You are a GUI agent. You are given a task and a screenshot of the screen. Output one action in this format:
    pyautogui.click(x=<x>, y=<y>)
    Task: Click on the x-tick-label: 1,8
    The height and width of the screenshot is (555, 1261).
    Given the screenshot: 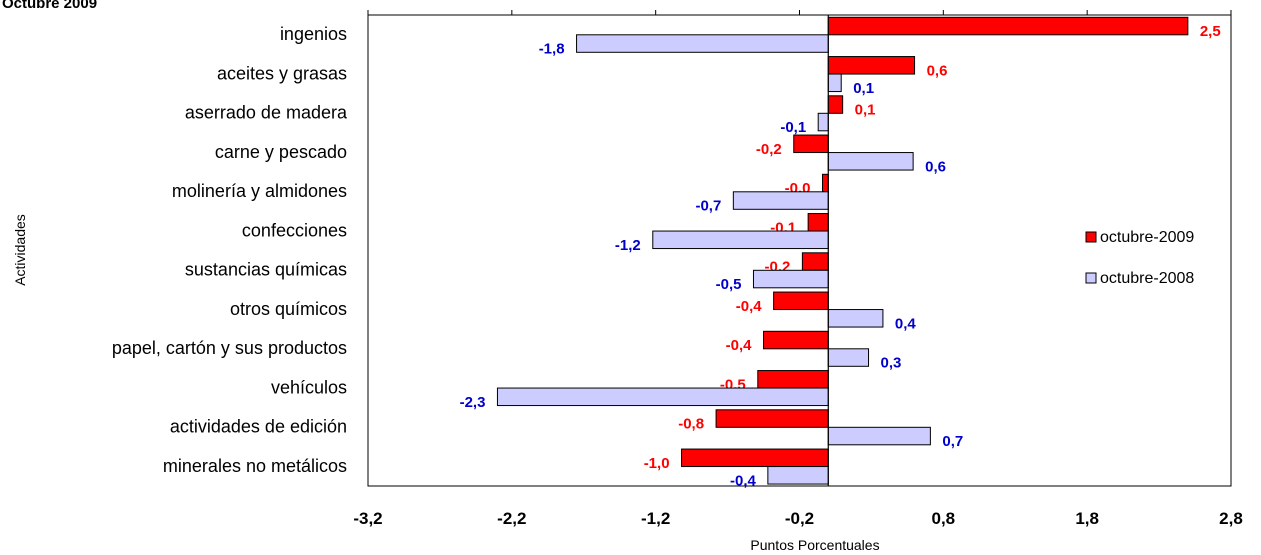 What is the action you would take?
    pyautogui.click(x=1087, y=518)
    